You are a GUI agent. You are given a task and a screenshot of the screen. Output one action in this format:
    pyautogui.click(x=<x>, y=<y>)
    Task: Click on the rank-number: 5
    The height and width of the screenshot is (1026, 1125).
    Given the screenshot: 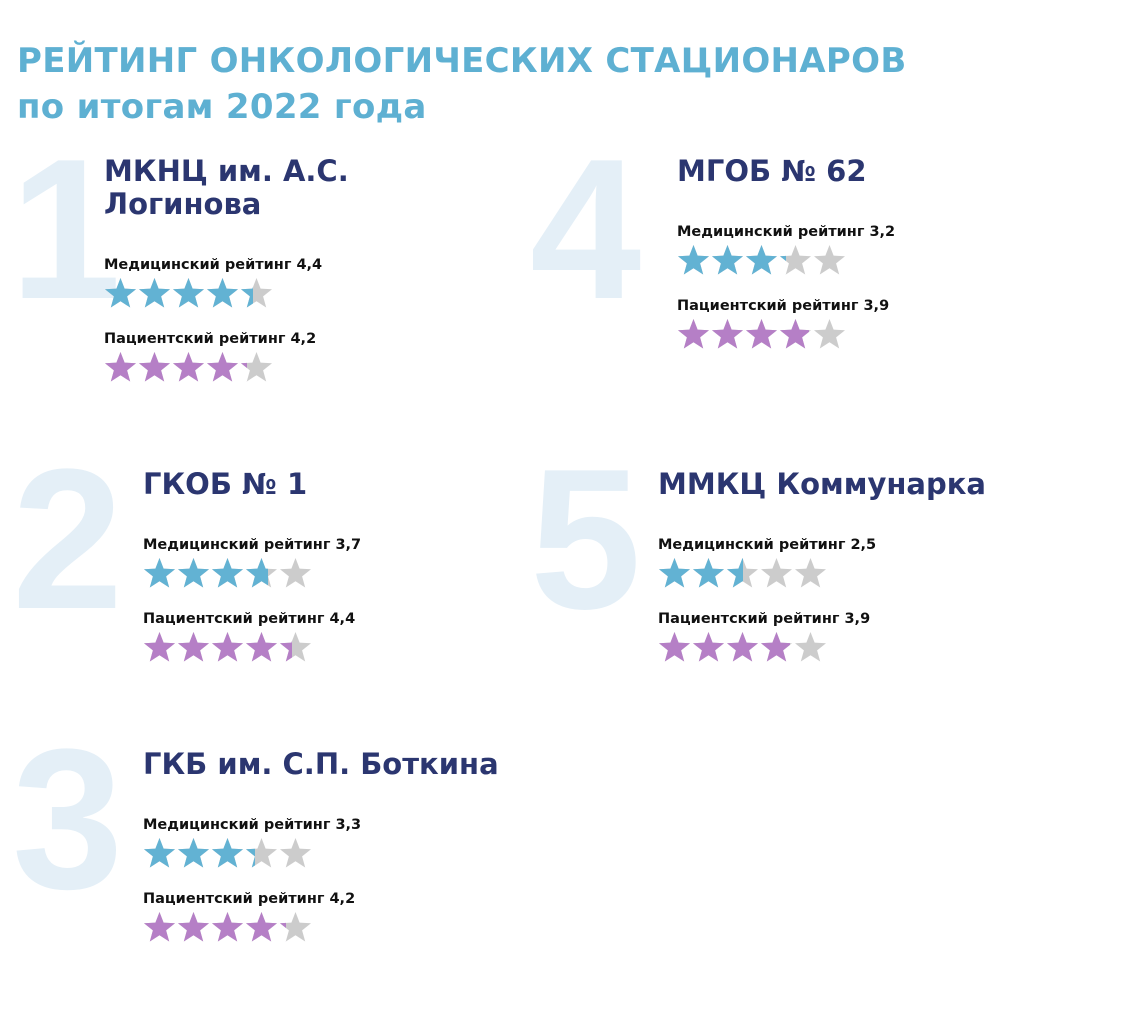 What is the action you would take?
    pyautogui.click(x=586, y=539)
    